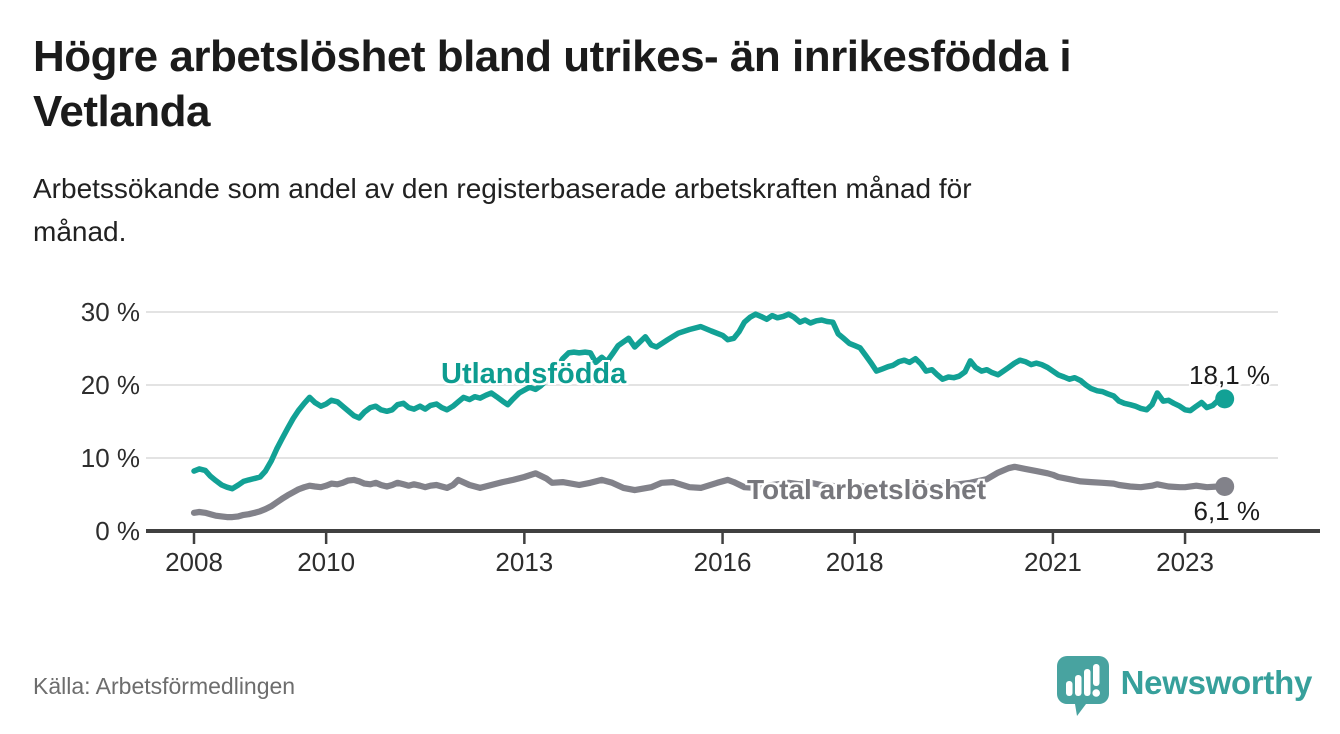 This screenshot has height=734, width=1340. I want to click on newsworthy-wordmark: Newsworthy, so click(1216, 682).